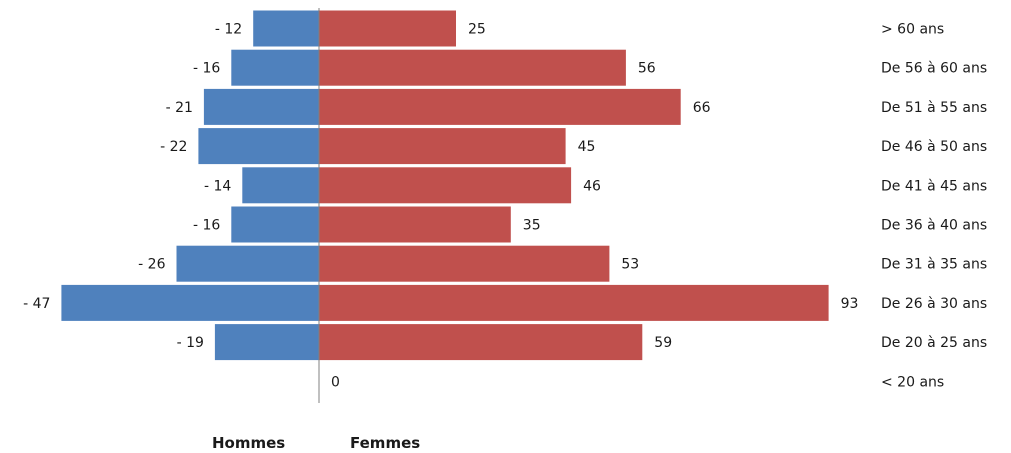  What do you see at coordinates (190, 343) in the screenshot?
I see `data-label-hommes: - 19` at bounding box center [190, 343].